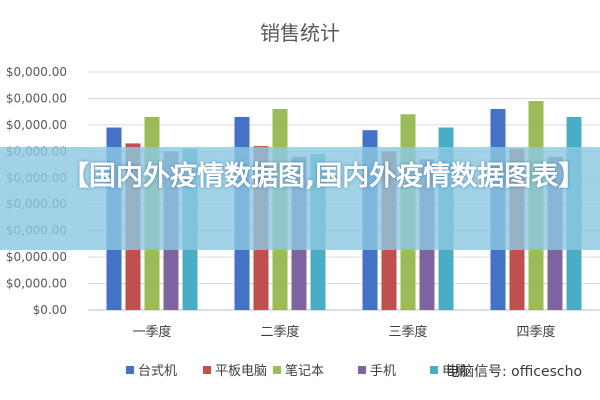 Image resolution: width=600 pixels, height=400 pixels. I want to click on legend-label: 电脑, so click(455, 371).